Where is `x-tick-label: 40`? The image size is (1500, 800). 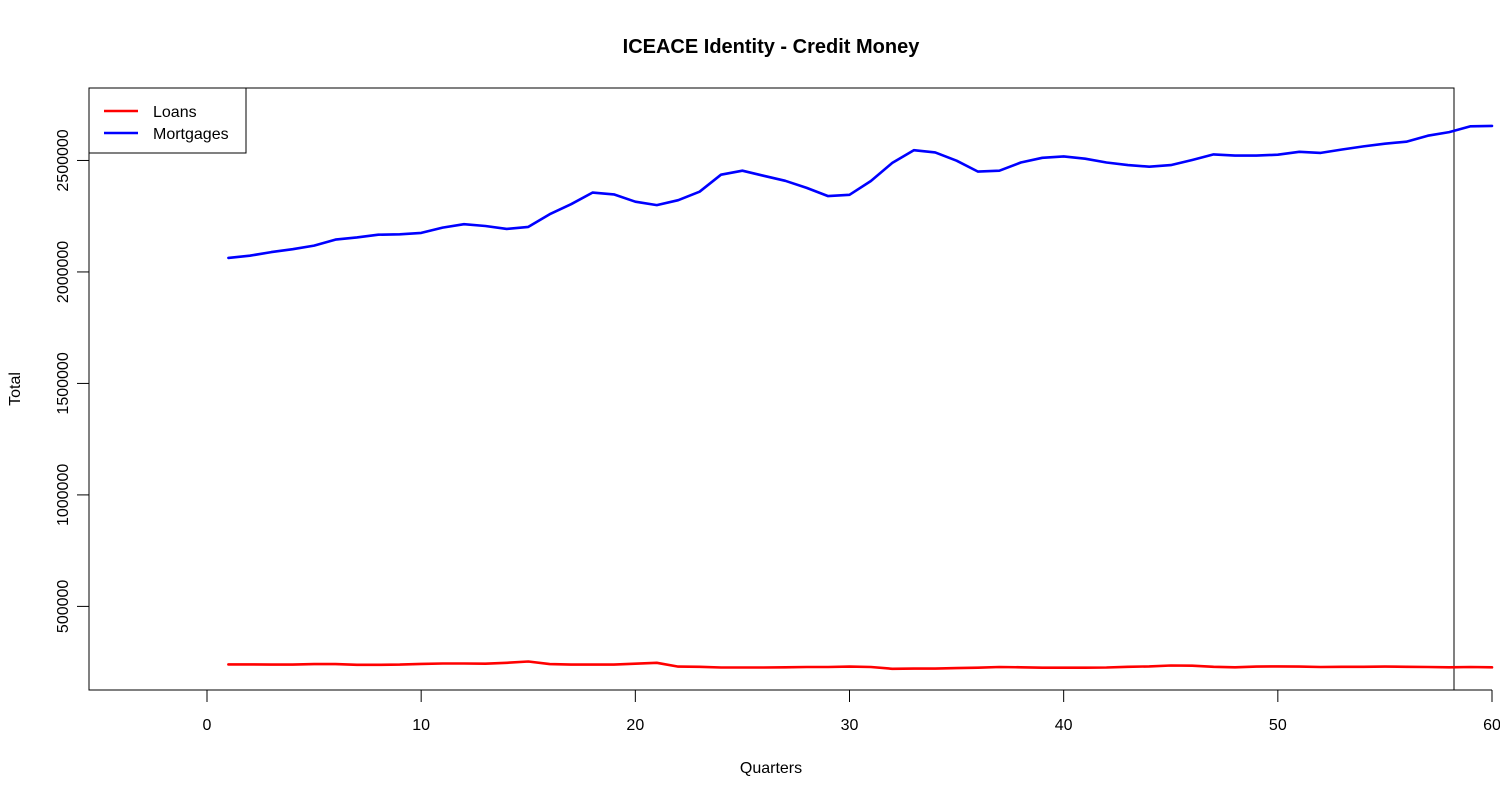
x-tick-label: 40 is located at coordinates (1064, 725).